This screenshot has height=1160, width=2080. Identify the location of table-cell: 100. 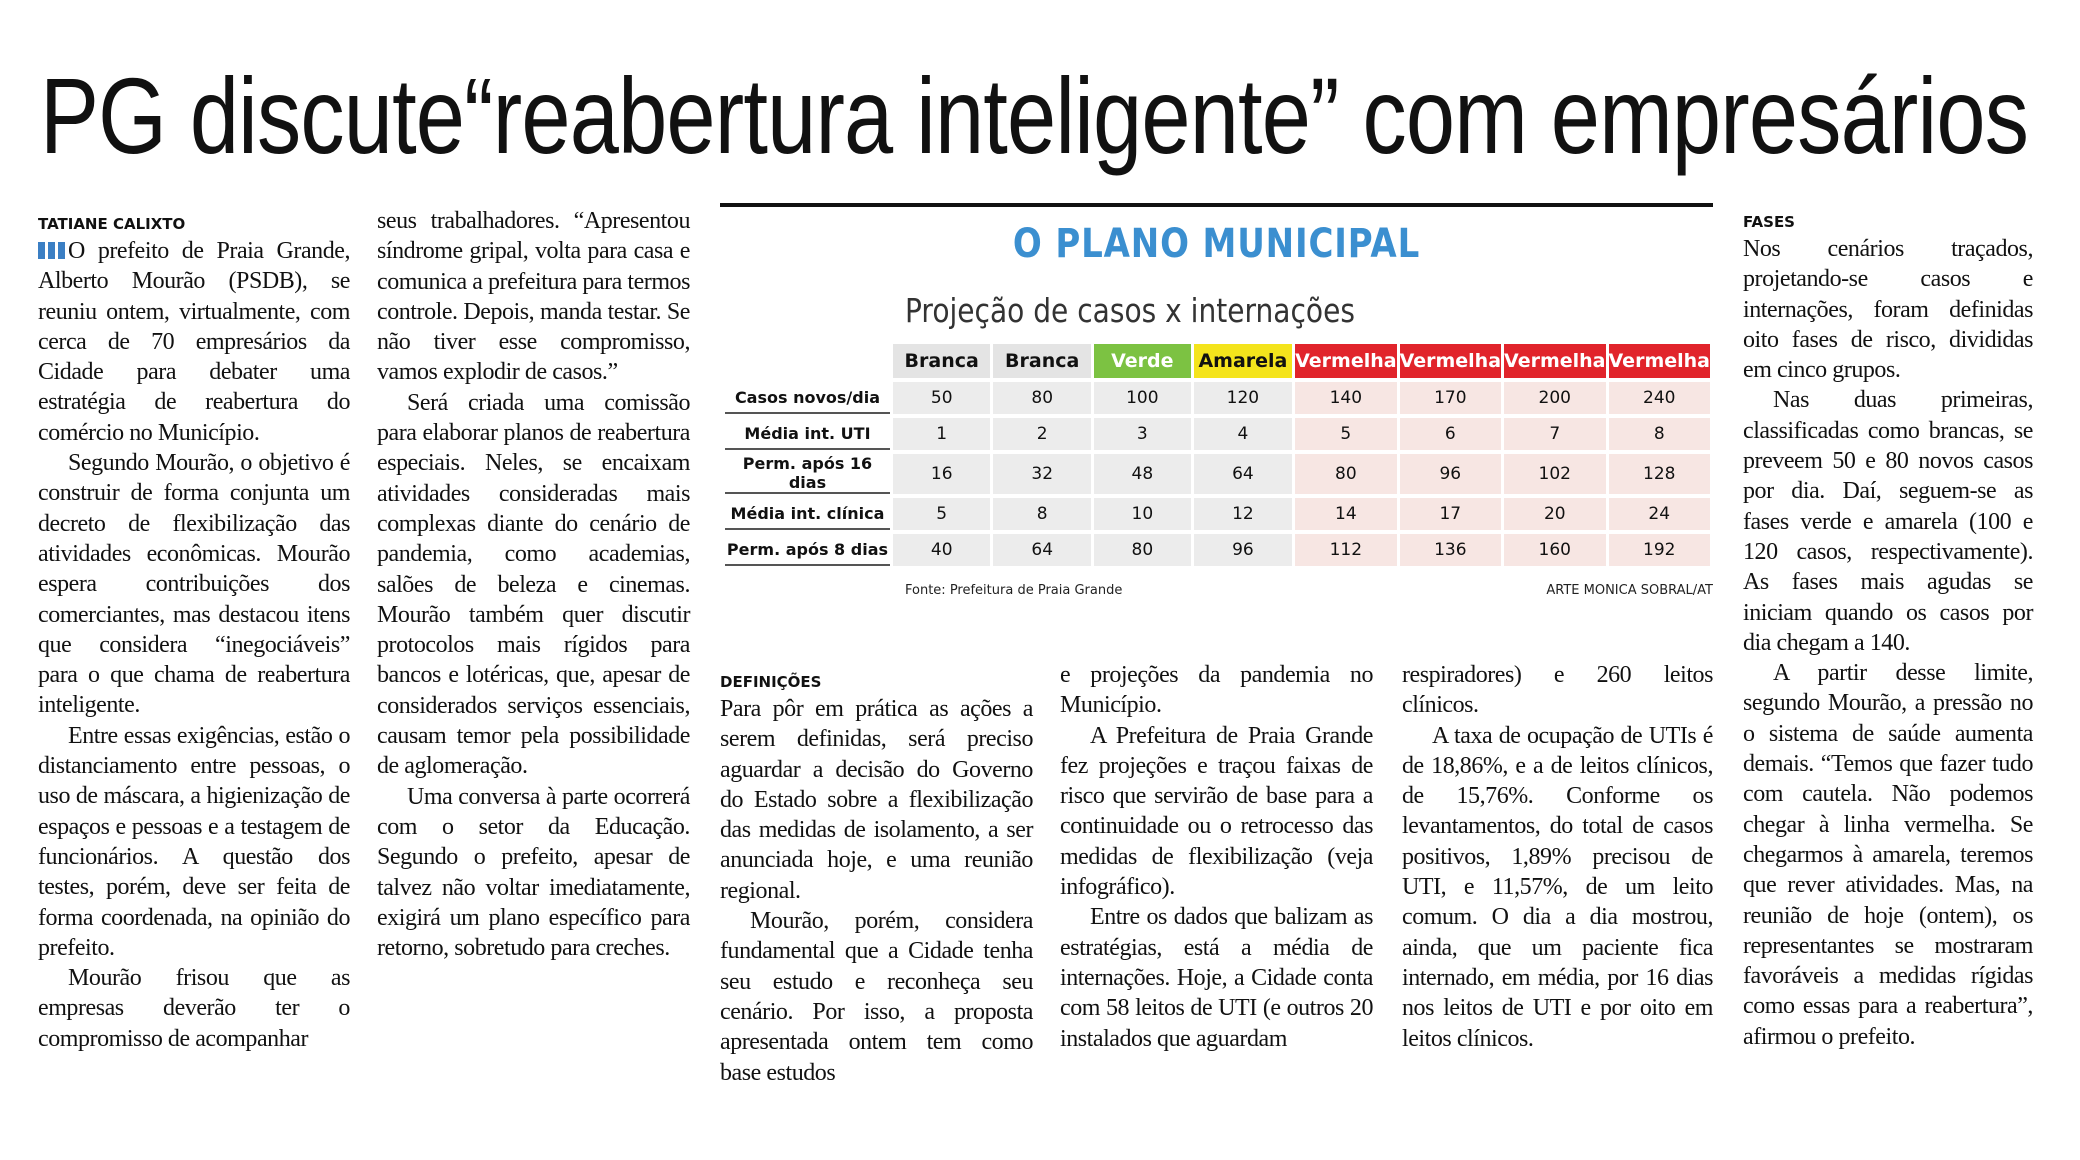
(1142, 398).